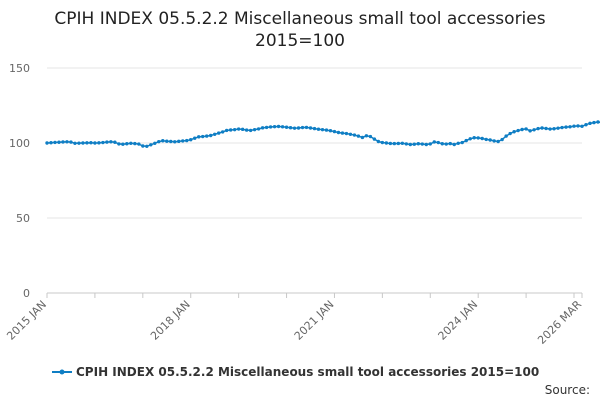  I want to click on x-axis: 2015 JAN 2018 JAN 2021 JAN 2024 JAN 2026 MAR, so click(294, 320).